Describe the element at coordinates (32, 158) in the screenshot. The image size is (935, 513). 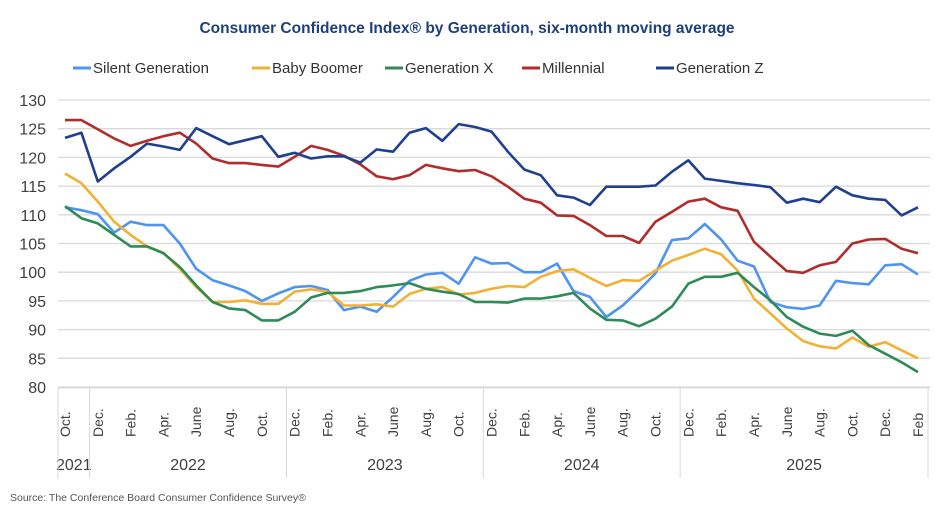
I see `y-tick-label: 120` at that location.